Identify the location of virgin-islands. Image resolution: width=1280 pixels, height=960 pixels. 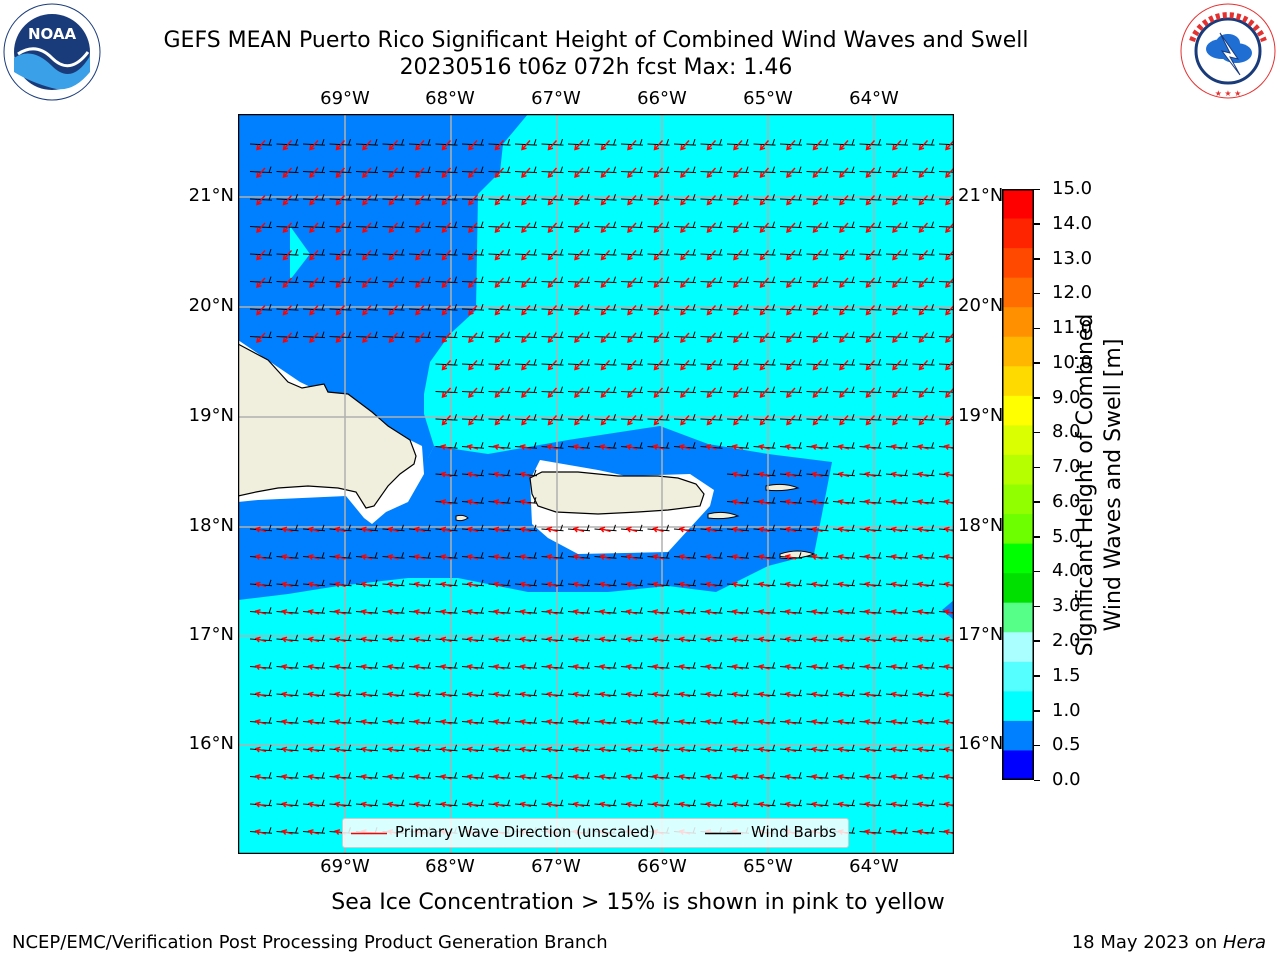
(782, 487).